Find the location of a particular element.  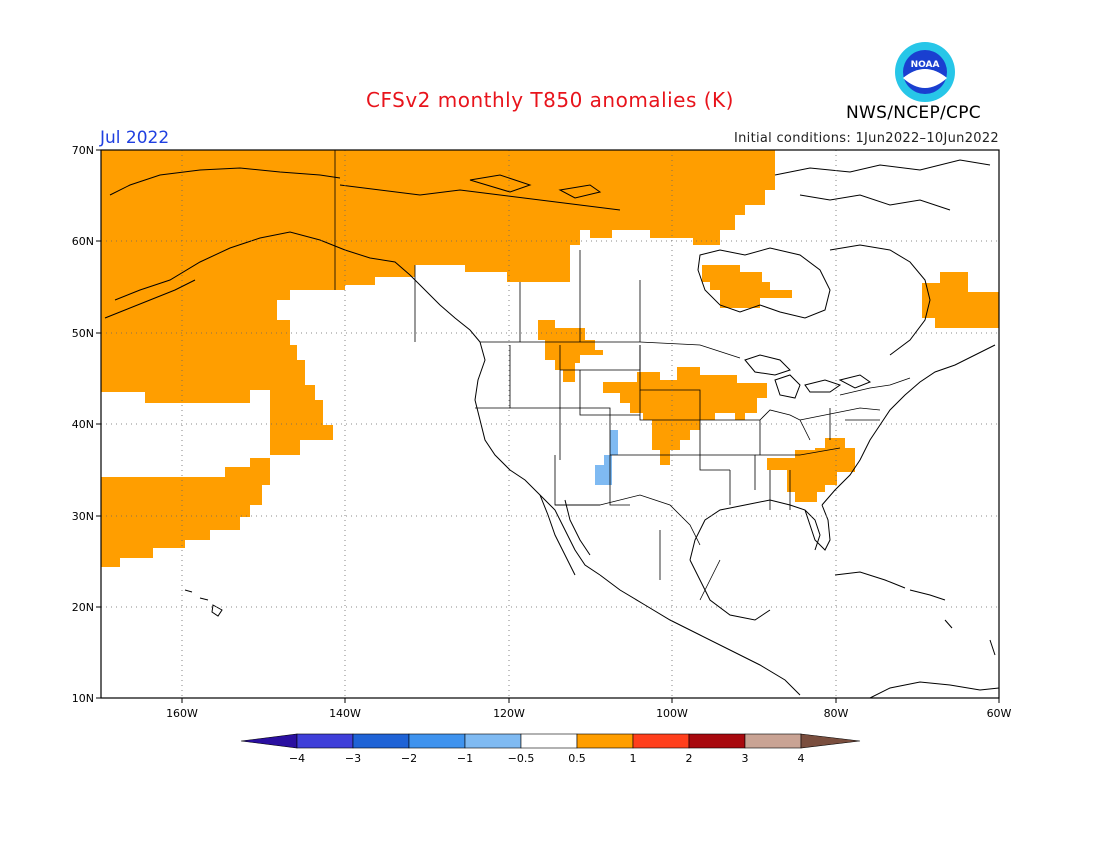

lon-label: 160W is located at coordinates (182, 713).